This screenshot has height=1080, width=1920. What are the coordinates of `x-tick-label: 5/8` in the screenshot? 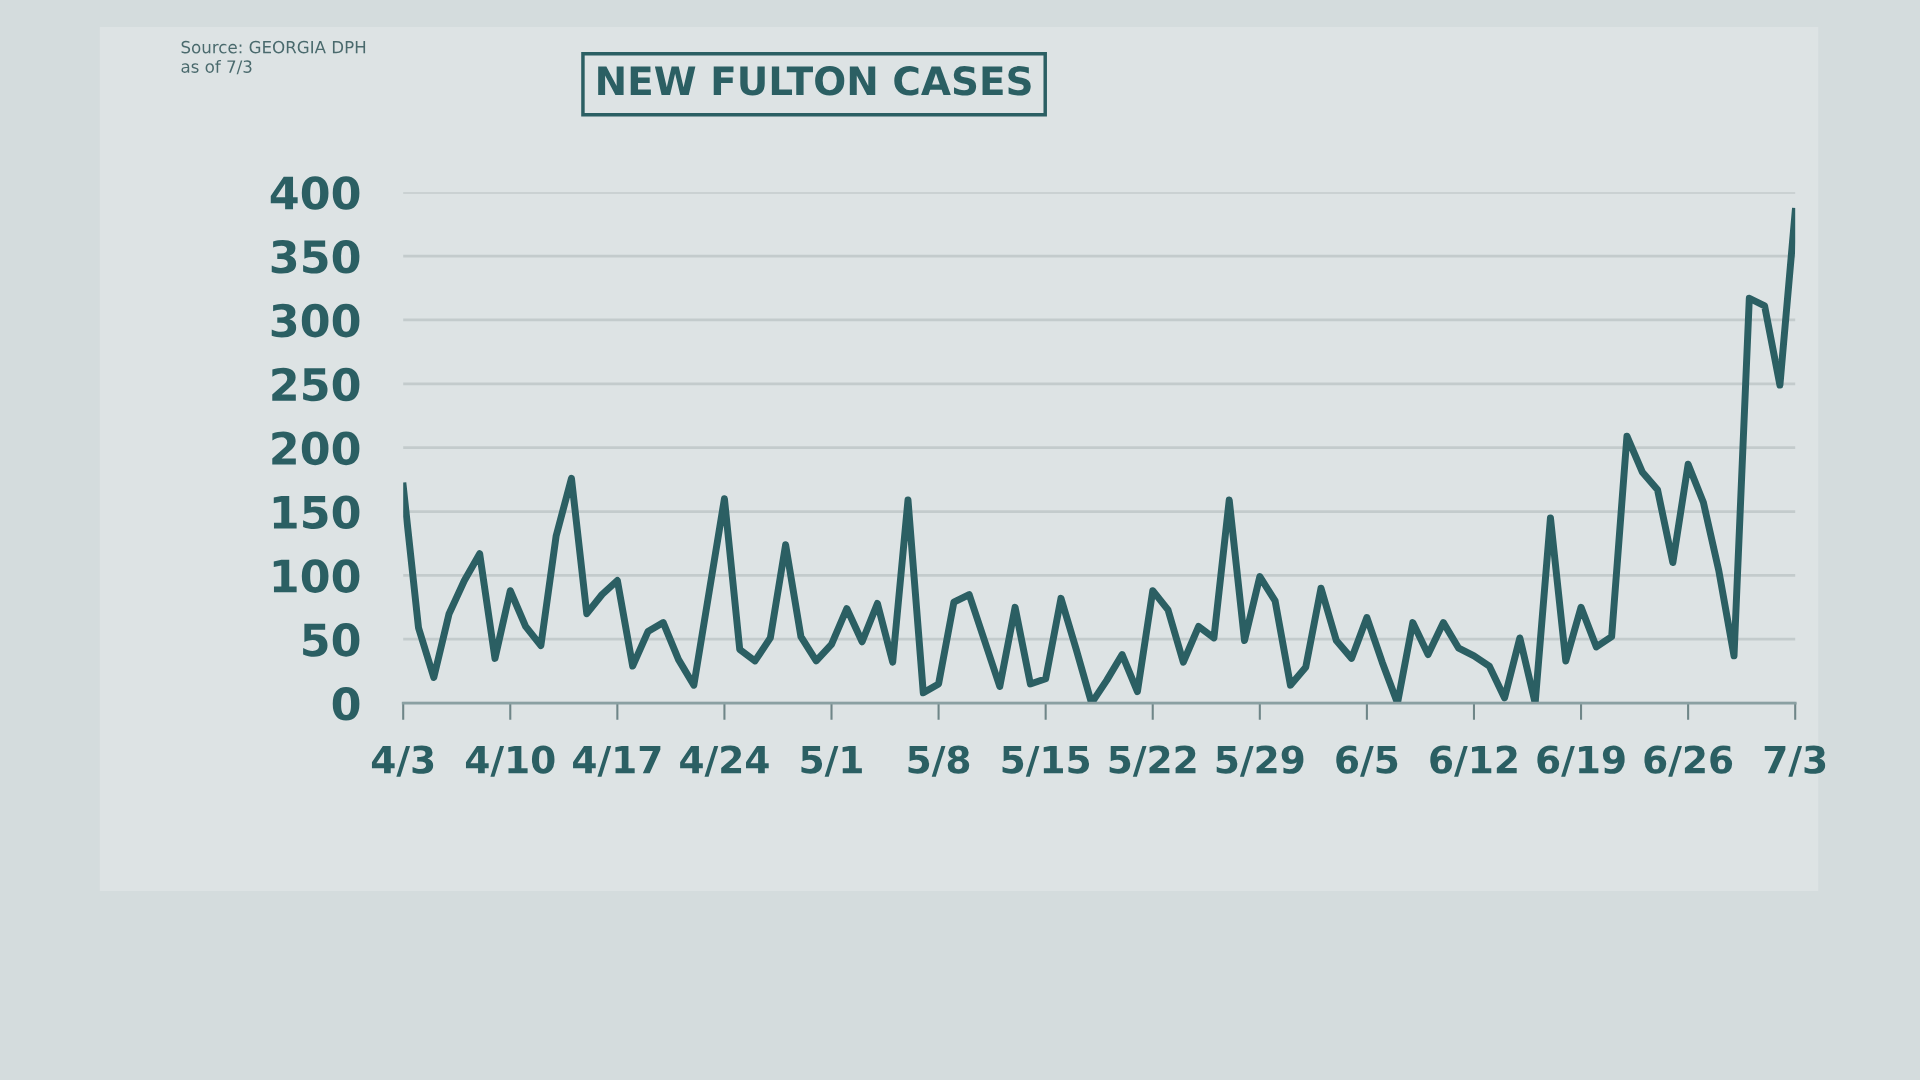 It's located at (939, 761).